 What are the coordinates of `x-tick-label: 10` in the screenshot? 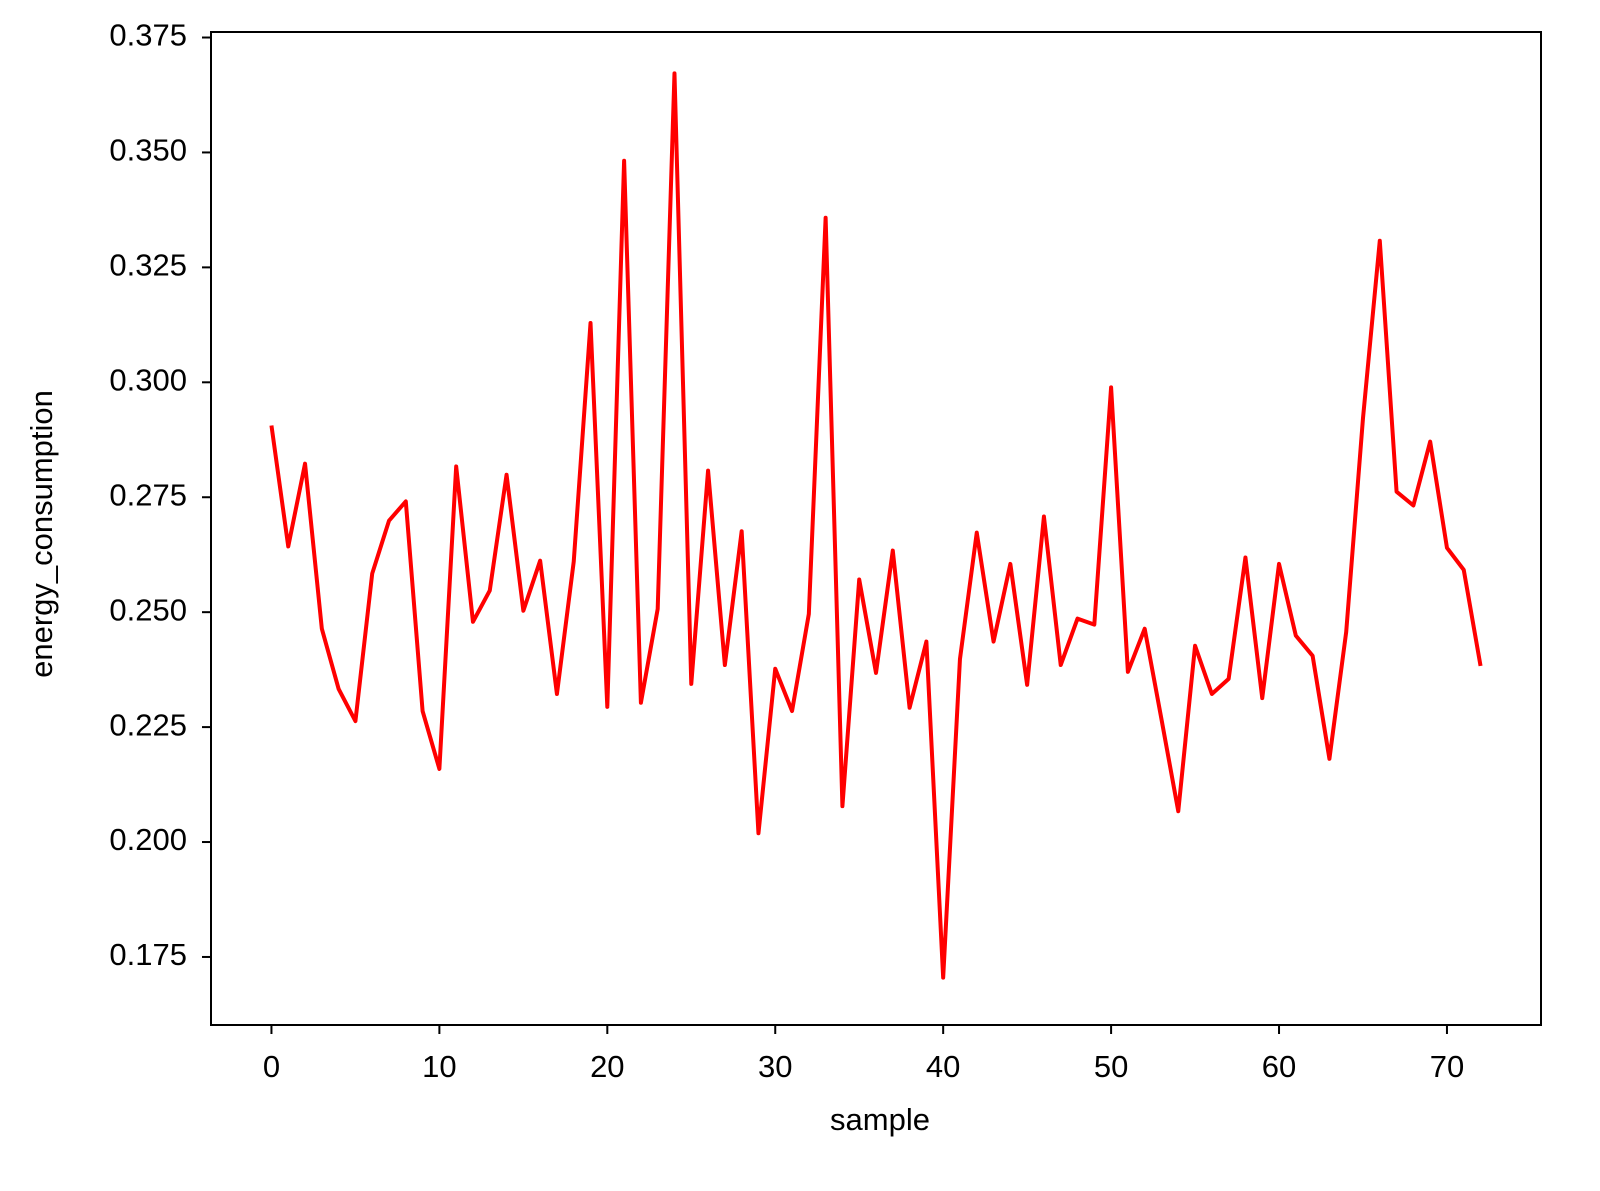 It's located at (439, 1066).